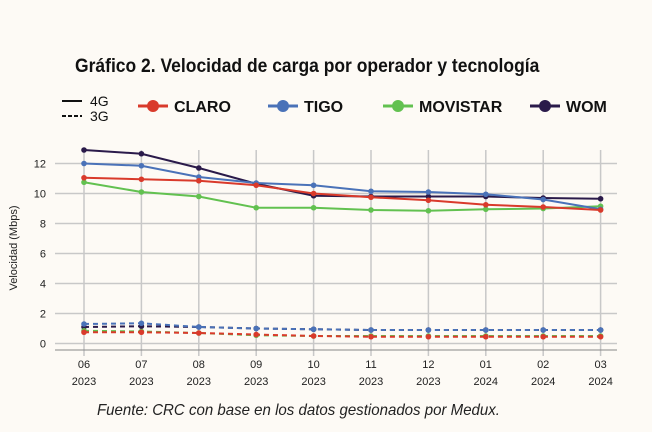  I want to click on y-tick-label: 12, so click(40, 165).